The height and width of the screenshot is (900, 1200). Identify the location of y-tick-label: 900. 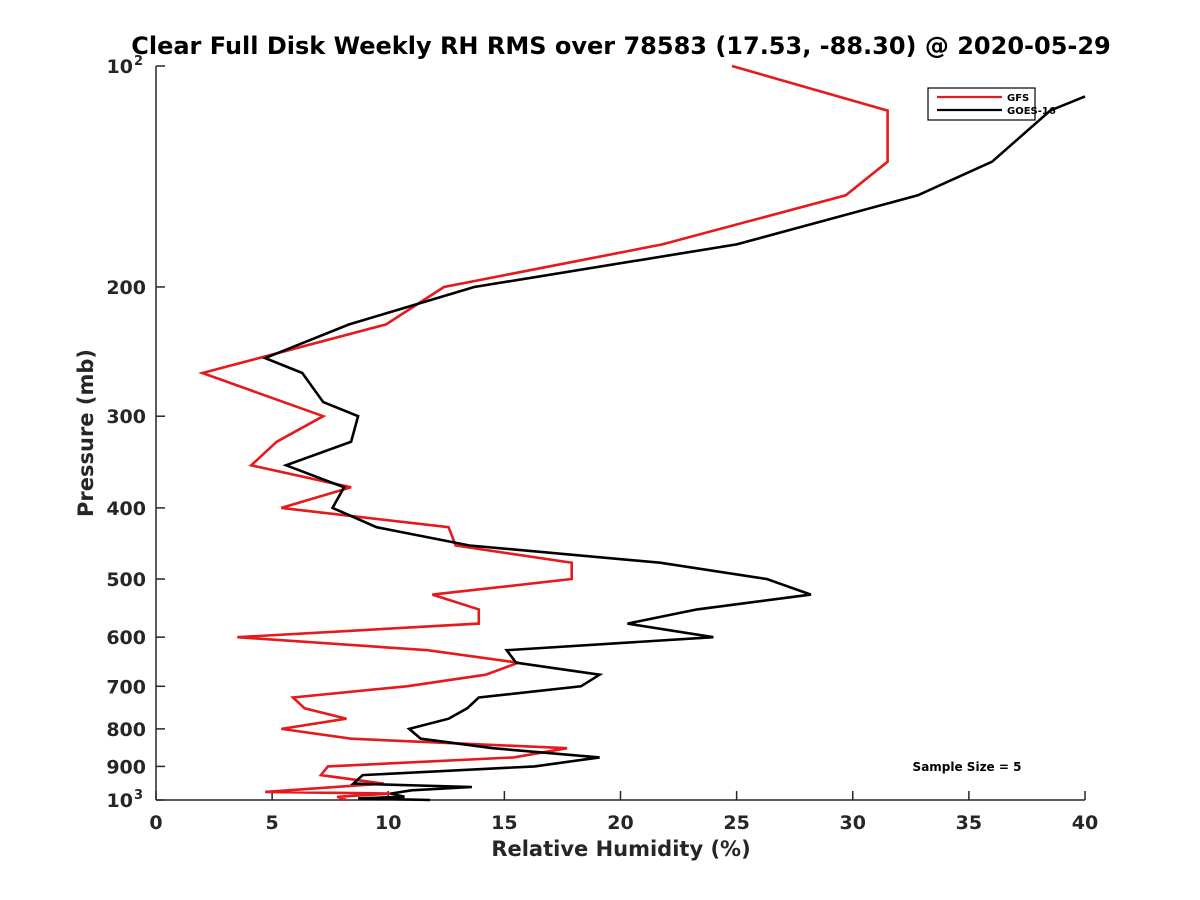
(126, 767).